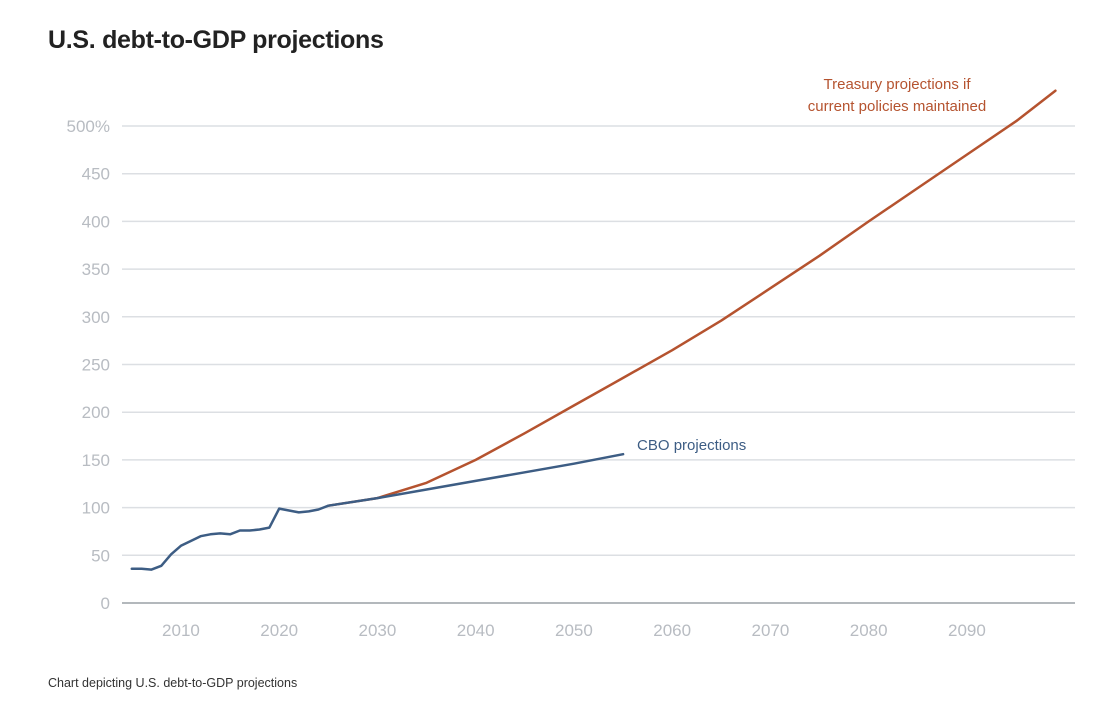  Describe the element at coordinates (574, 630) in the screenshot. I see `x-tick-label: 2050` at that location.